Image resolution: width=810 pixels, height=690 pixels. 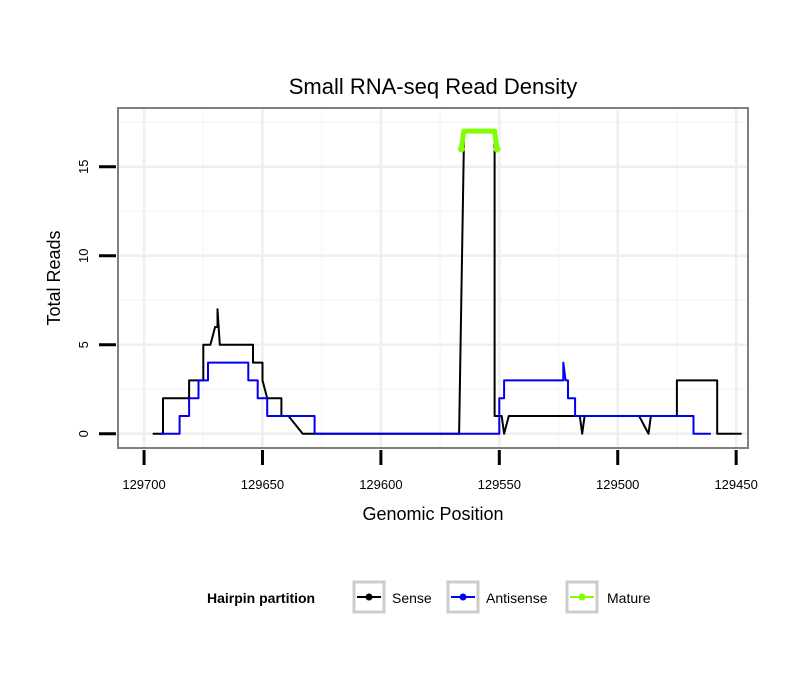 What do you see at coordinates (83, 433) in the screenshot?
I see `y-tick-label: 0` at bounding box center [83, 433].